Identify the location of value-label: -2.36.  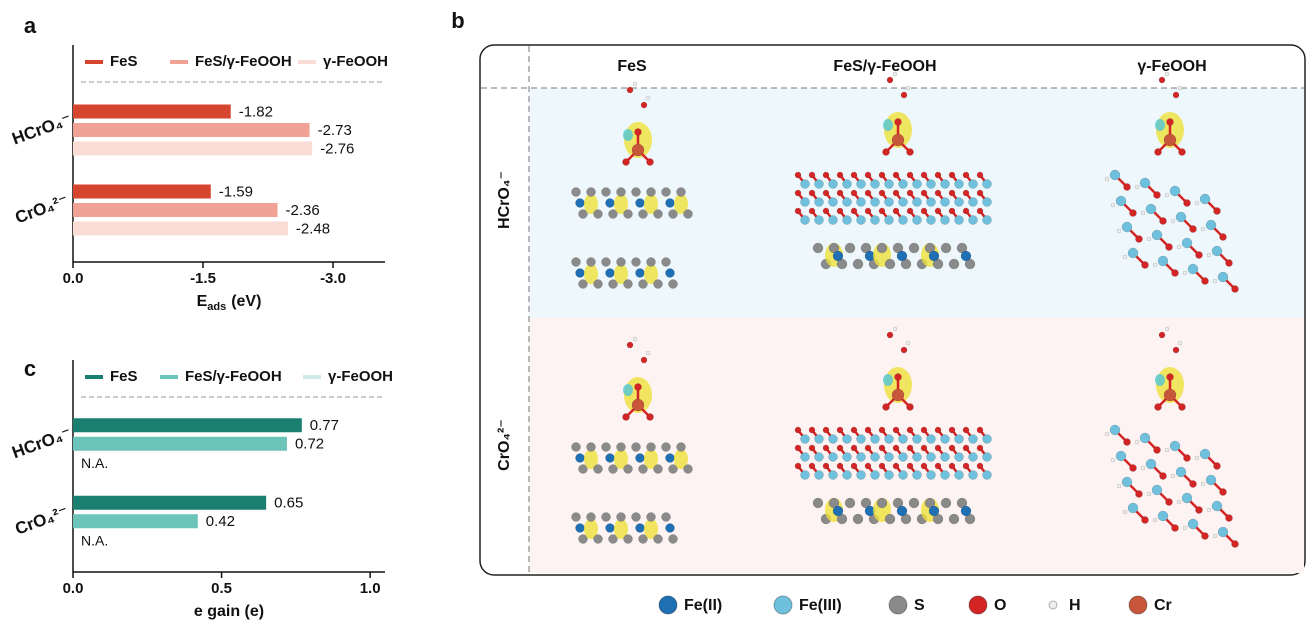
(303, 210).